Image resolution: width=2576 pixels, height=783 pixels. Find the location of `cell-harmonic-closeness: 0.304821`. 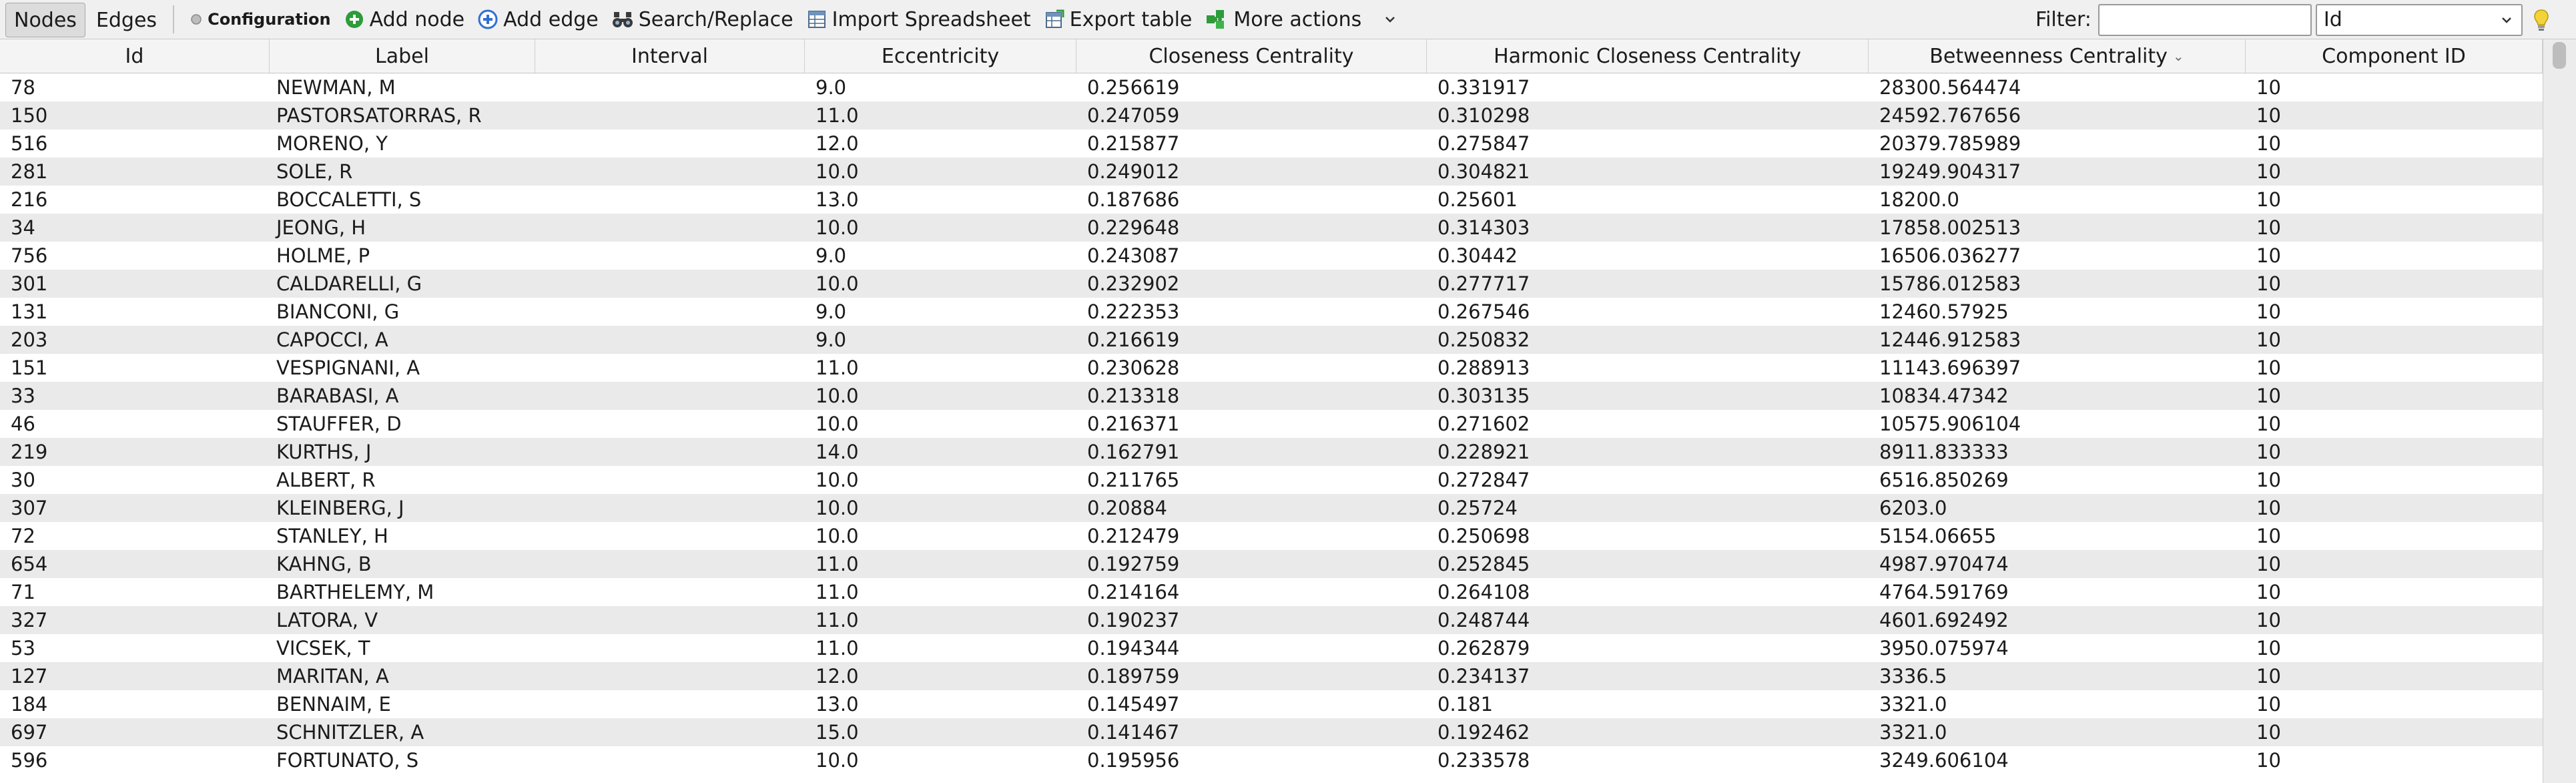

cell-harmonic-closeness: 0.304821 is located at coordinates (1483, 171).